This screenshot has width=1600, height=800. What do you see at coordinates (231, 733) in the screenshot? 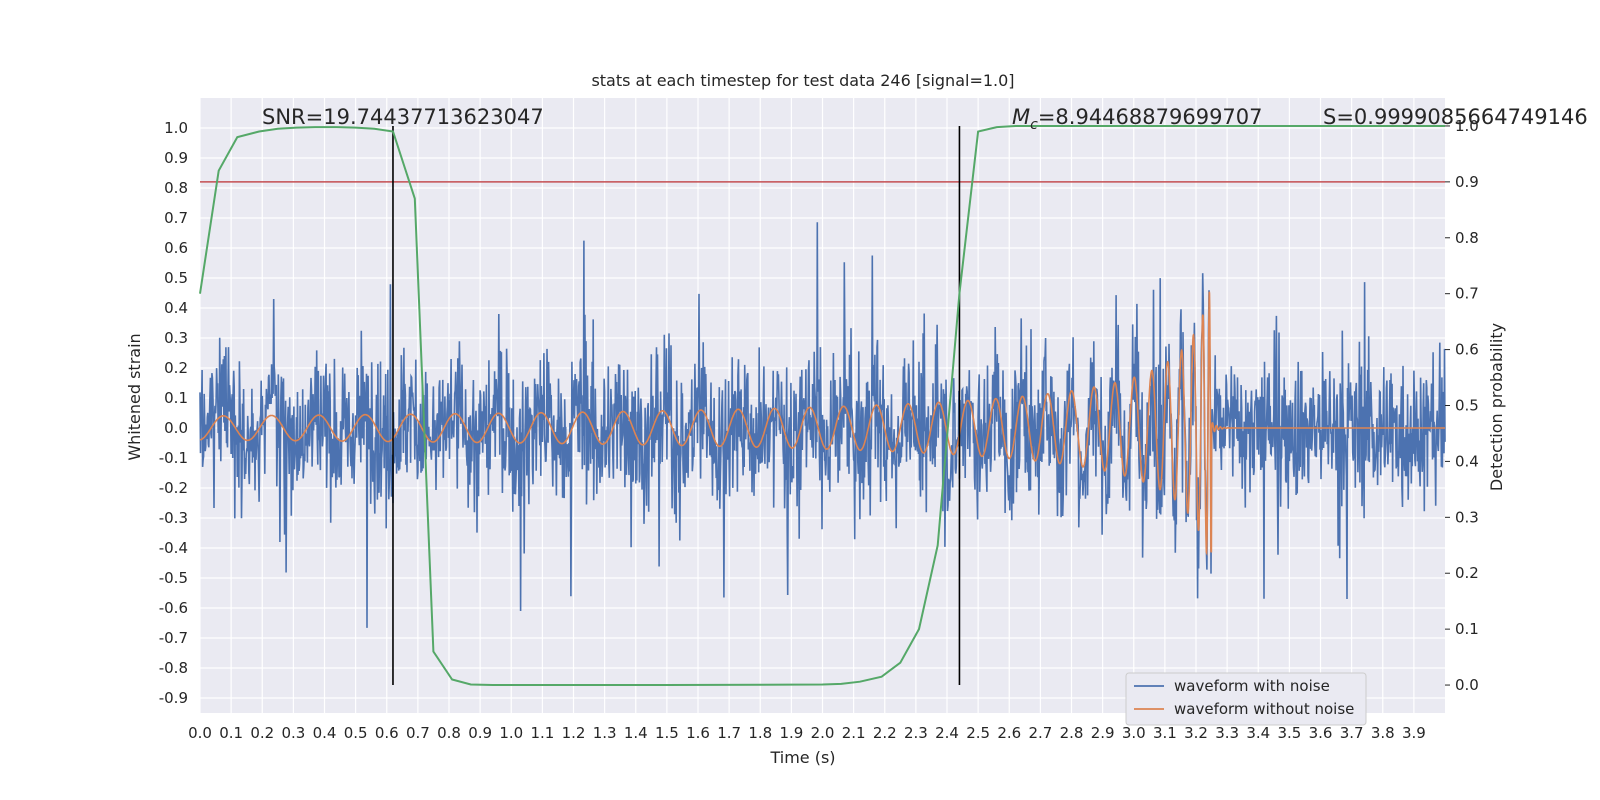
I see `x-tick-label: 0.1` at bounding box center [231, 733].